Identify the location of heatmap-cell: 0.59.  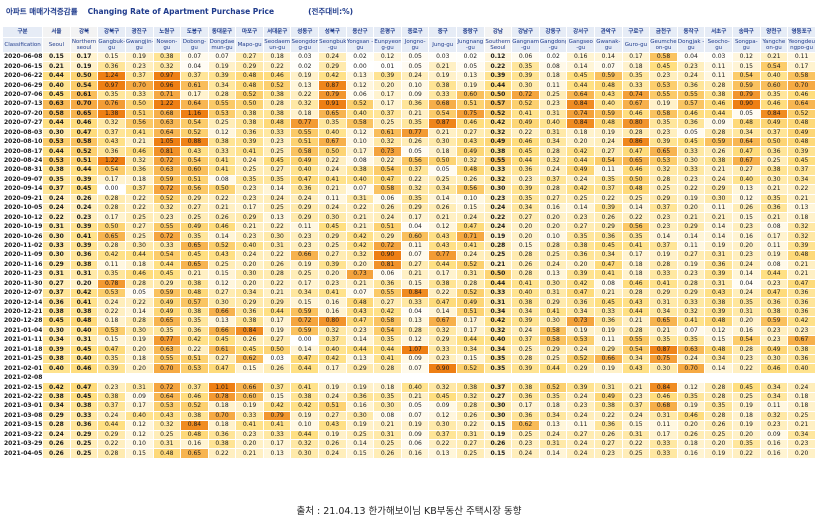
(608, 76).